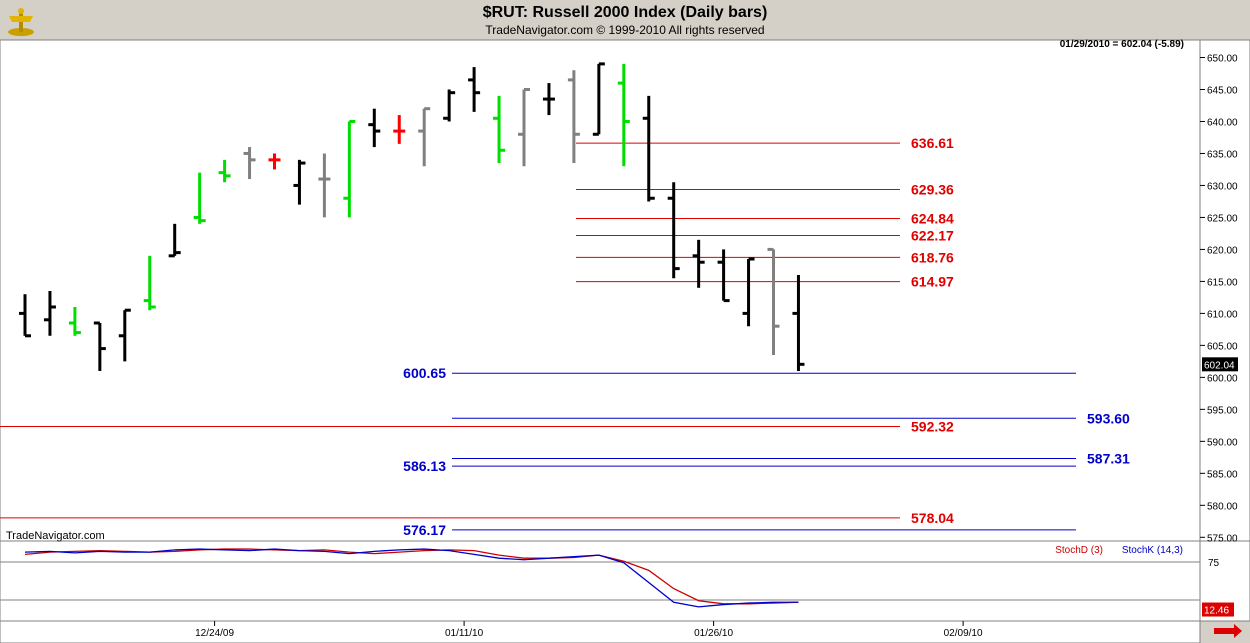 The width and height of the screenshot is (1250, 643). Describe the element at coordinates (932, 518) in the screenshot. I see `level-label: 578.04` at that location.